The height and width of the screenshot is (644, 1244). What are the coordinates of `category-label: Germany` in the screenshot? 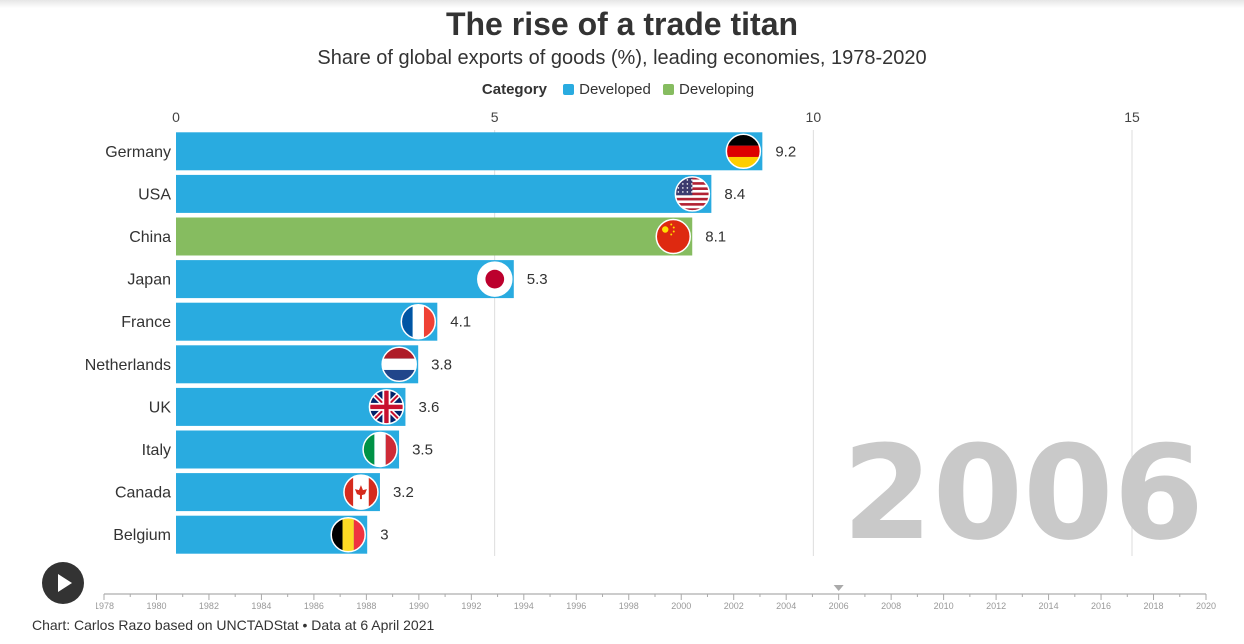 It's located at (138, 152).